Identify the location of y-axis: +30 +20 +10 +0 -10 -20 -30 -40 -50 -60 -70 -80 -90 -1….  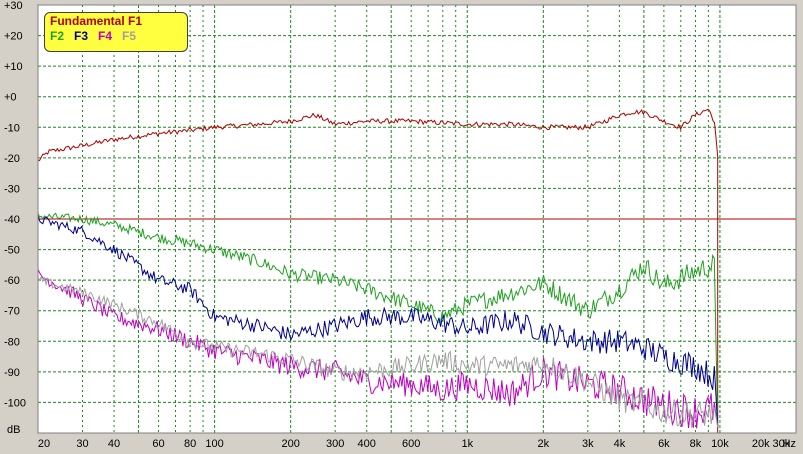
(15, 218).